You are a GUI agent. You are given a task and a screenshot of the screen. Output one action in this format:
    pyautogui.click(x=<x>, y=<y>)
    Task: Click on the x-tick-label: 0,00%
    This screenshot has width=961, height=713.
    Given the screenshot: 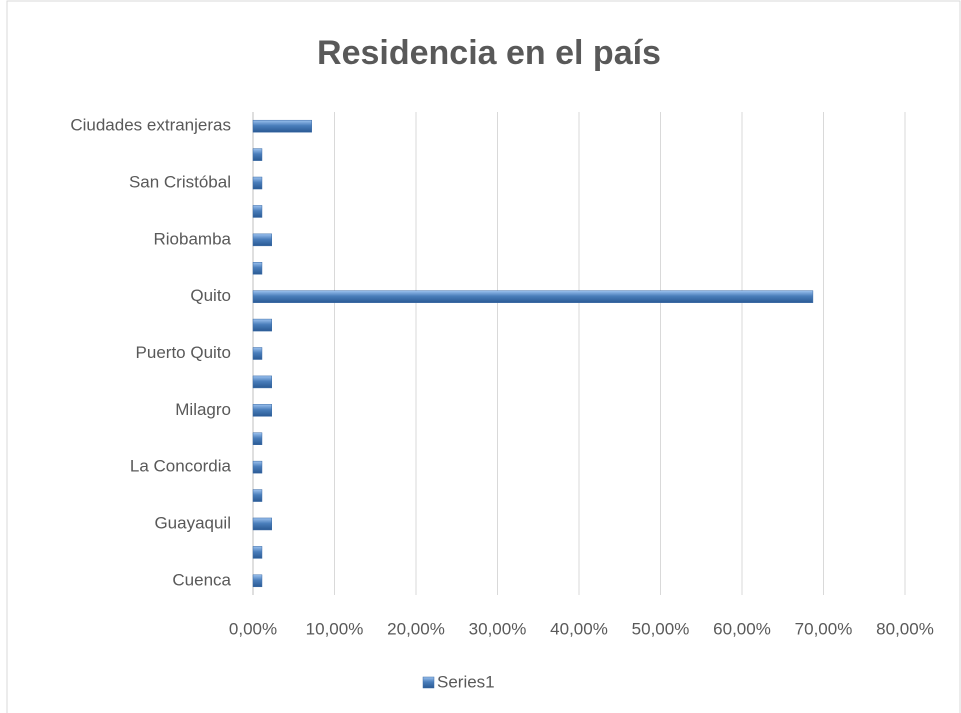 What is the action you would take?
    pyautogui.click(x=253, y=628)
    